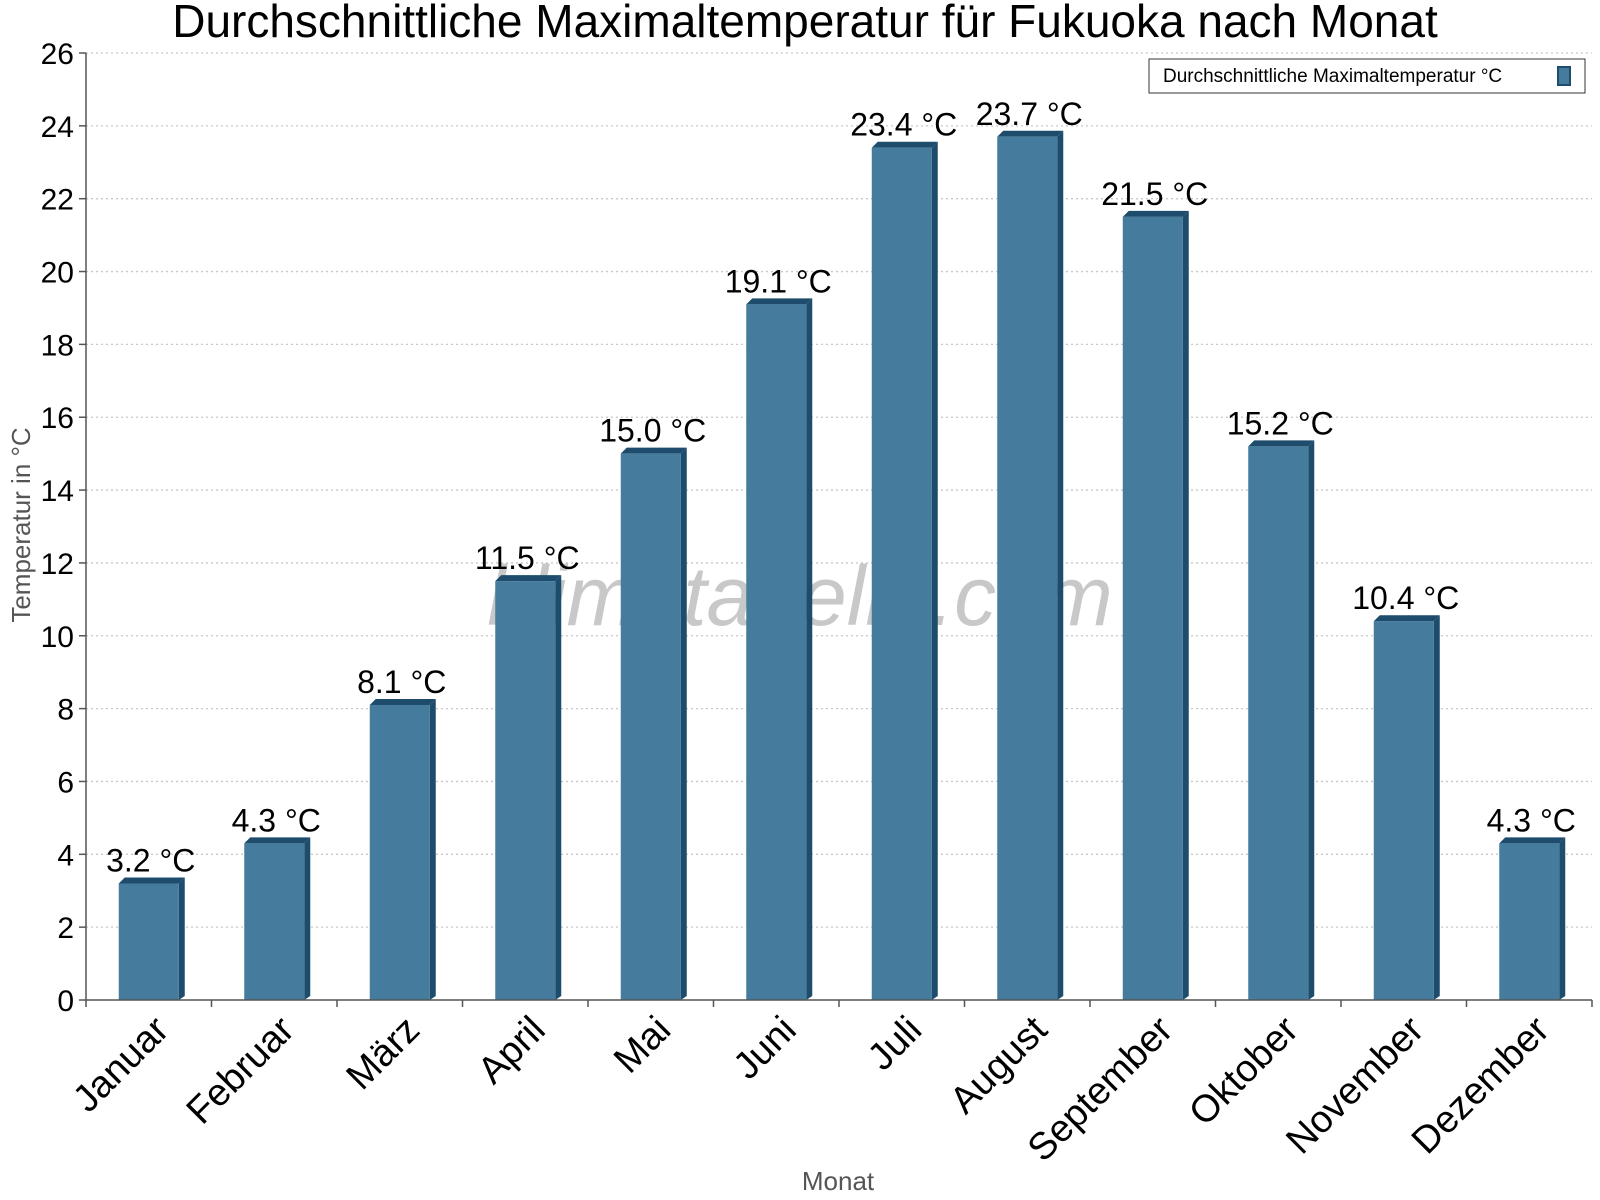  Describe the element at coordinates (57, 491) in the screenshot. I see `y-tick-label: 14` at that location.